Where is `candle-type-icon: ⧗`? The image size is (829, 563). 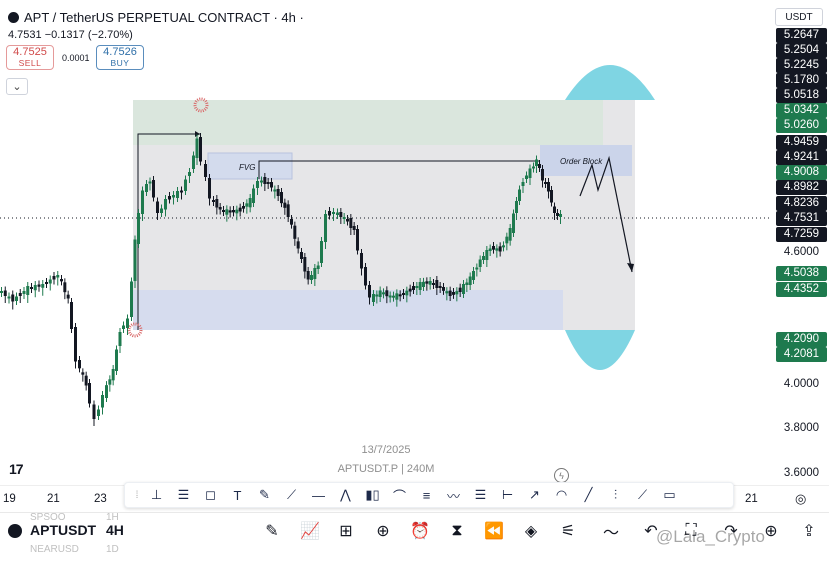 candle-type-icon: ⧗ is located at coordinates (457, 530).